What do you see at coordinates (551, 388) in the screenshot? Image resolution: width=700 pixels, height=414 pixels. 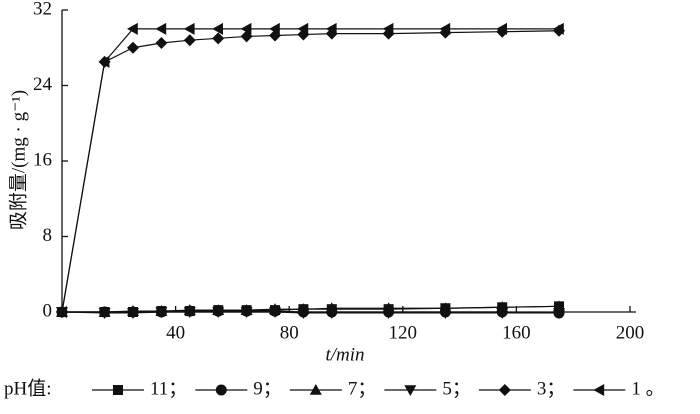 I see `legend-label: 3；` at bounding box center [551, 388].